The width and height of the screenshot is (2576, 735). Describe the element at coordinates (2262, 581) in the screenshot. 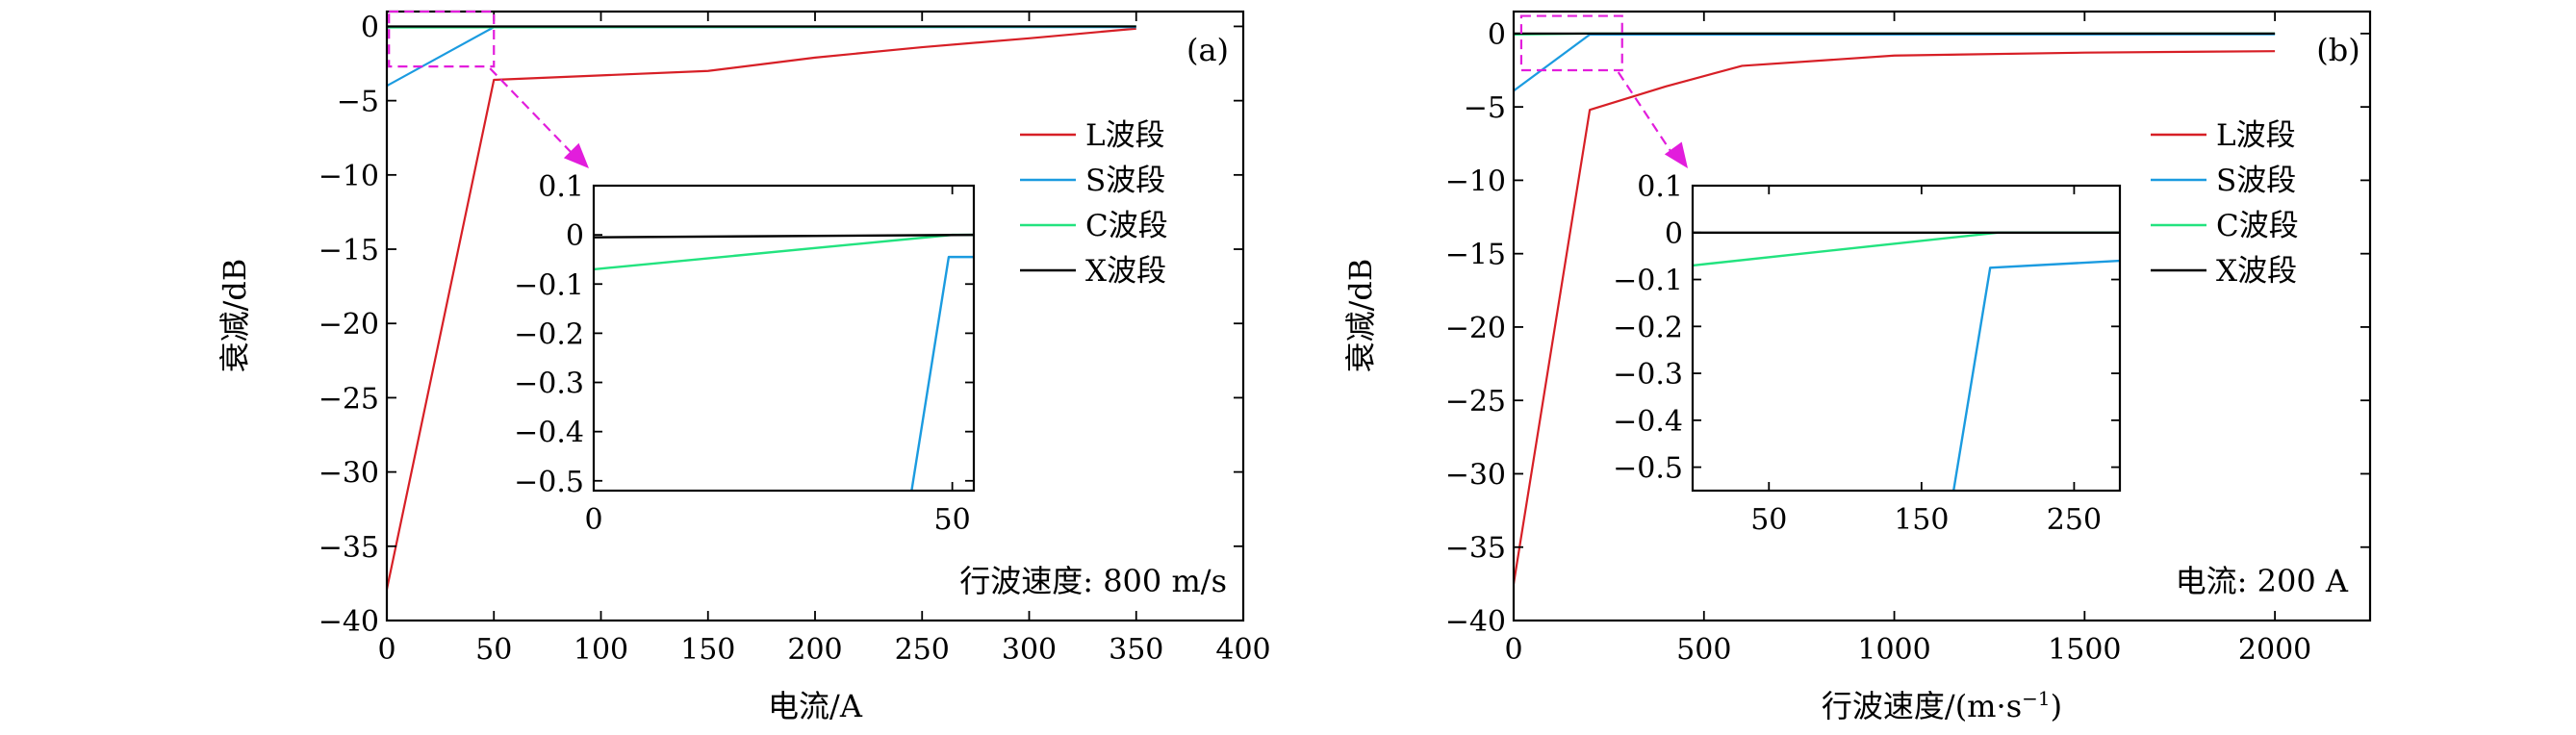

I see `annotation-text: 电流: 200 A` at that location.